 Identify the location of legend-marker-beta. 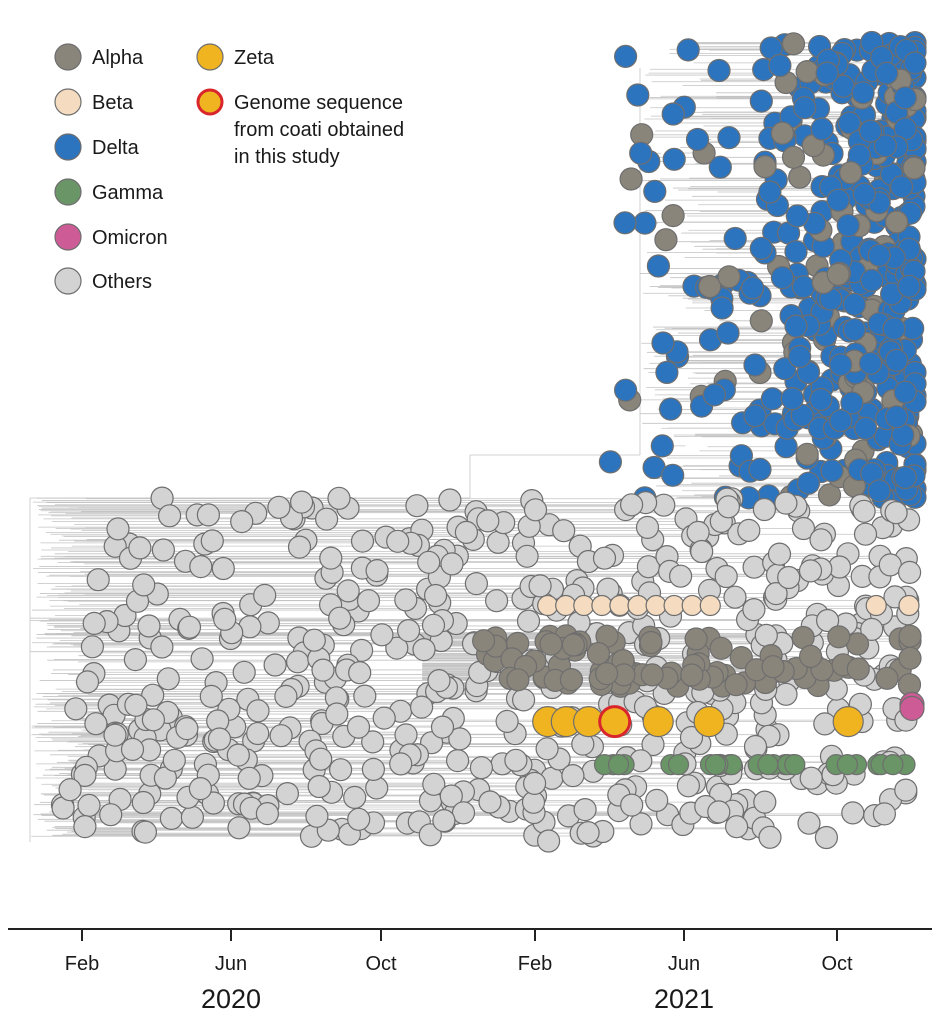
(68, 102).